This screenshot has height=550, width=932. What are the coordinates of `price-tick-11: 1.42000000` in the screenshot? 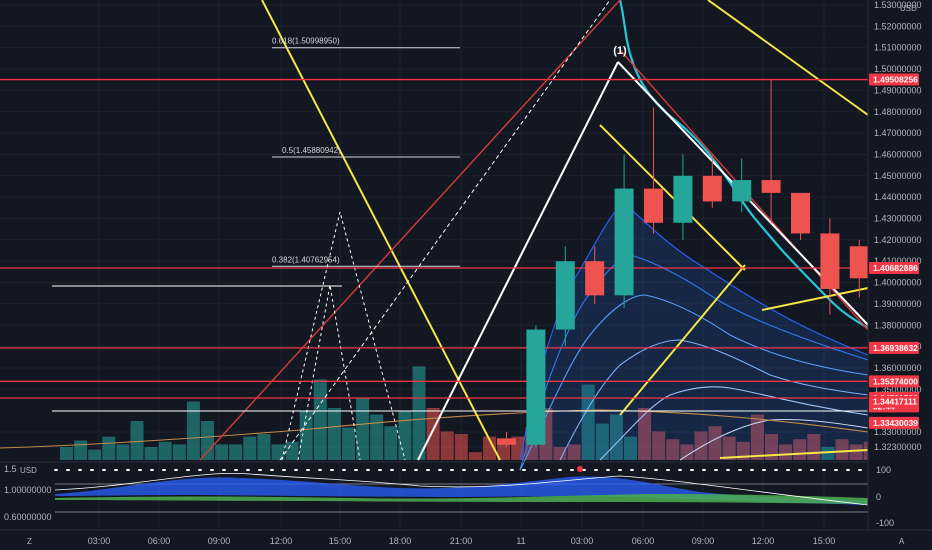 It's located at (898, 240).